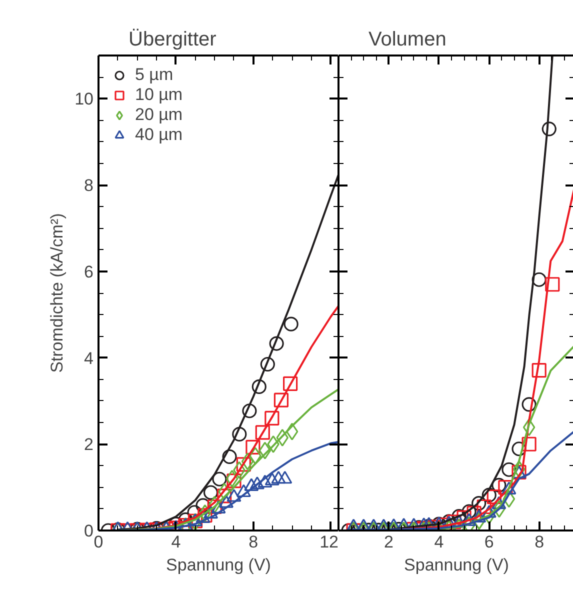 Image resolution: width=573 pixels, height=601 pixels. What do you see at coordinates (89, 186) in the screenshot?
I see `y-tick-label: 8` at bounding box center [89, 186].